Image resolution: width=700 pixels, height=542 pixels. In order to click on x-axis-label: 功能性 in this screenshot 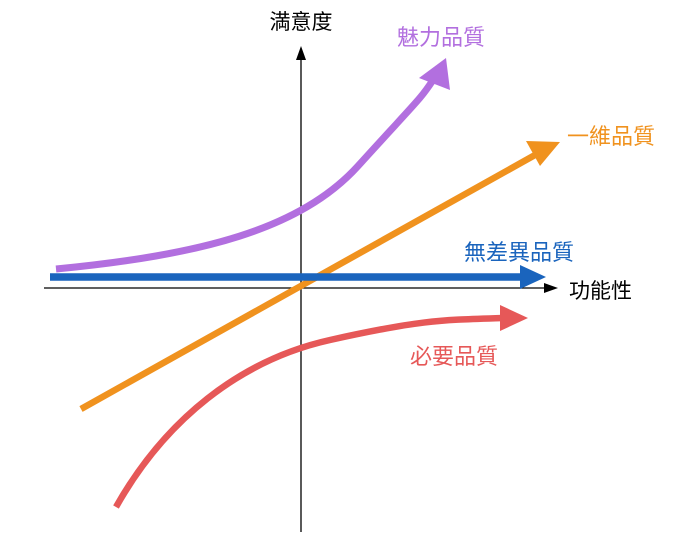, I will do `click(600, 291)`.